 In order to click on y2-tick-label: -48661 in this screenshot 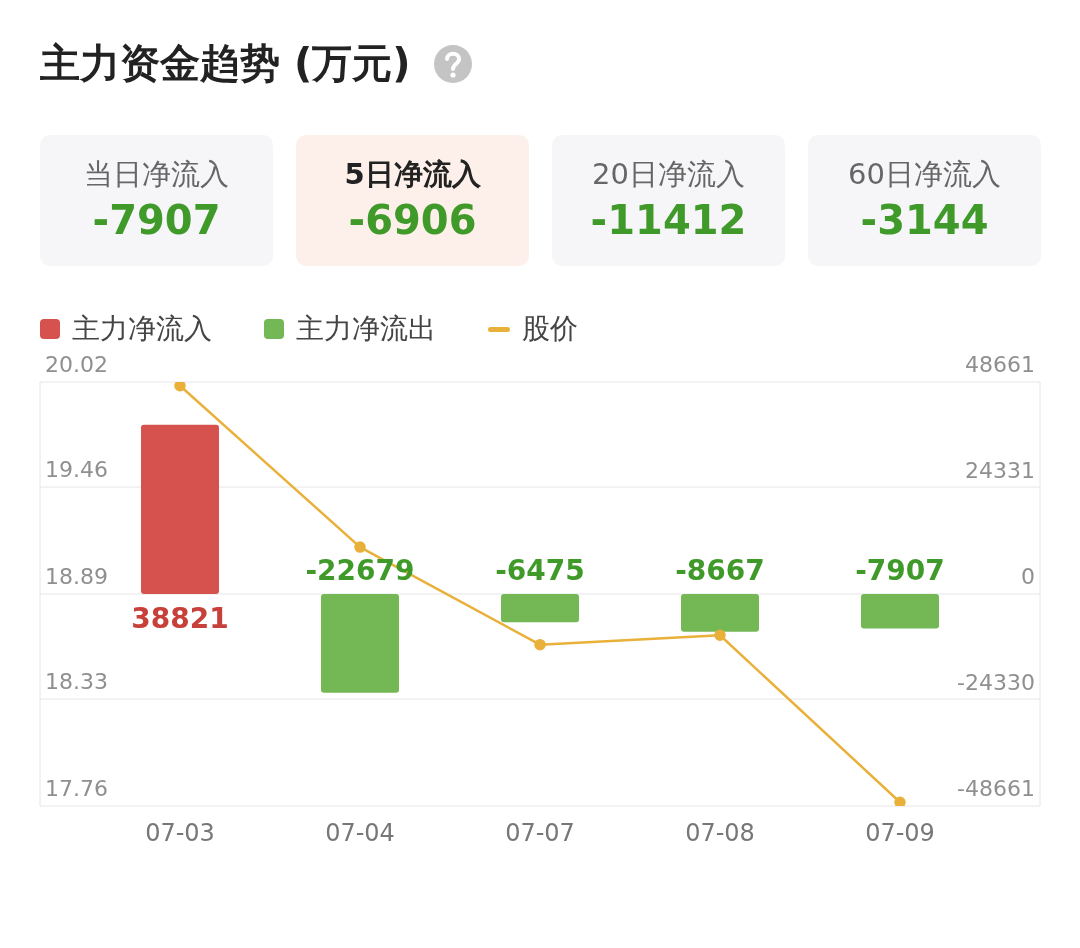, I will do `click(996, 788)`.